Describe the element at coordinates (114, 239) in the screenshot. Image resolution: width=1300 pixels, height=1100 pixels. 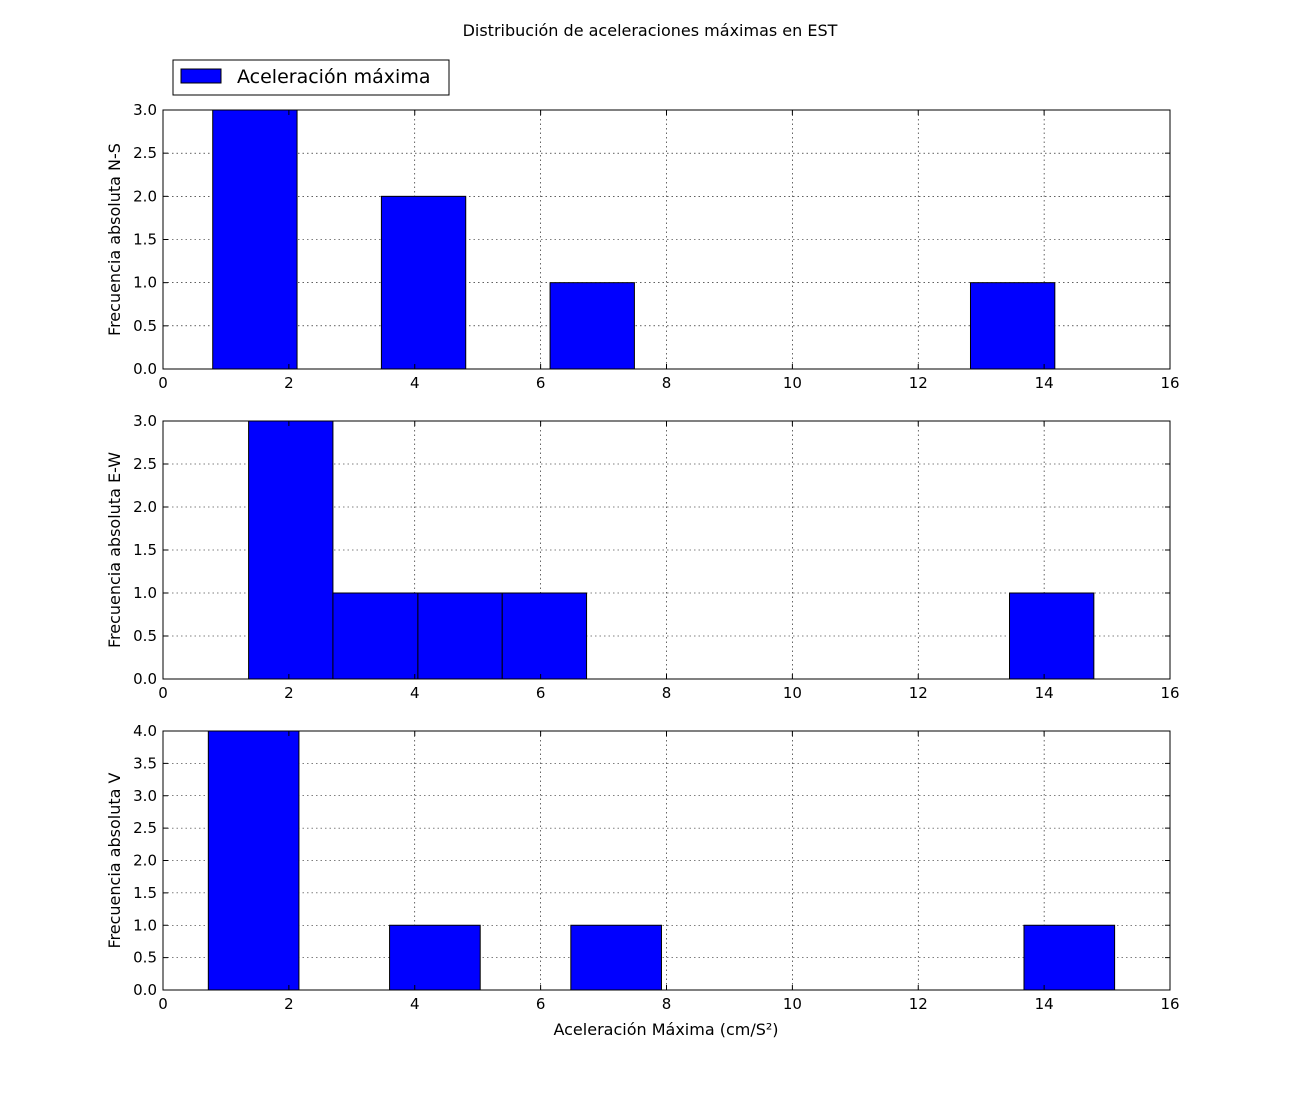
I see `y-axis-label: Frecuencia absoluta N-S` at that location.